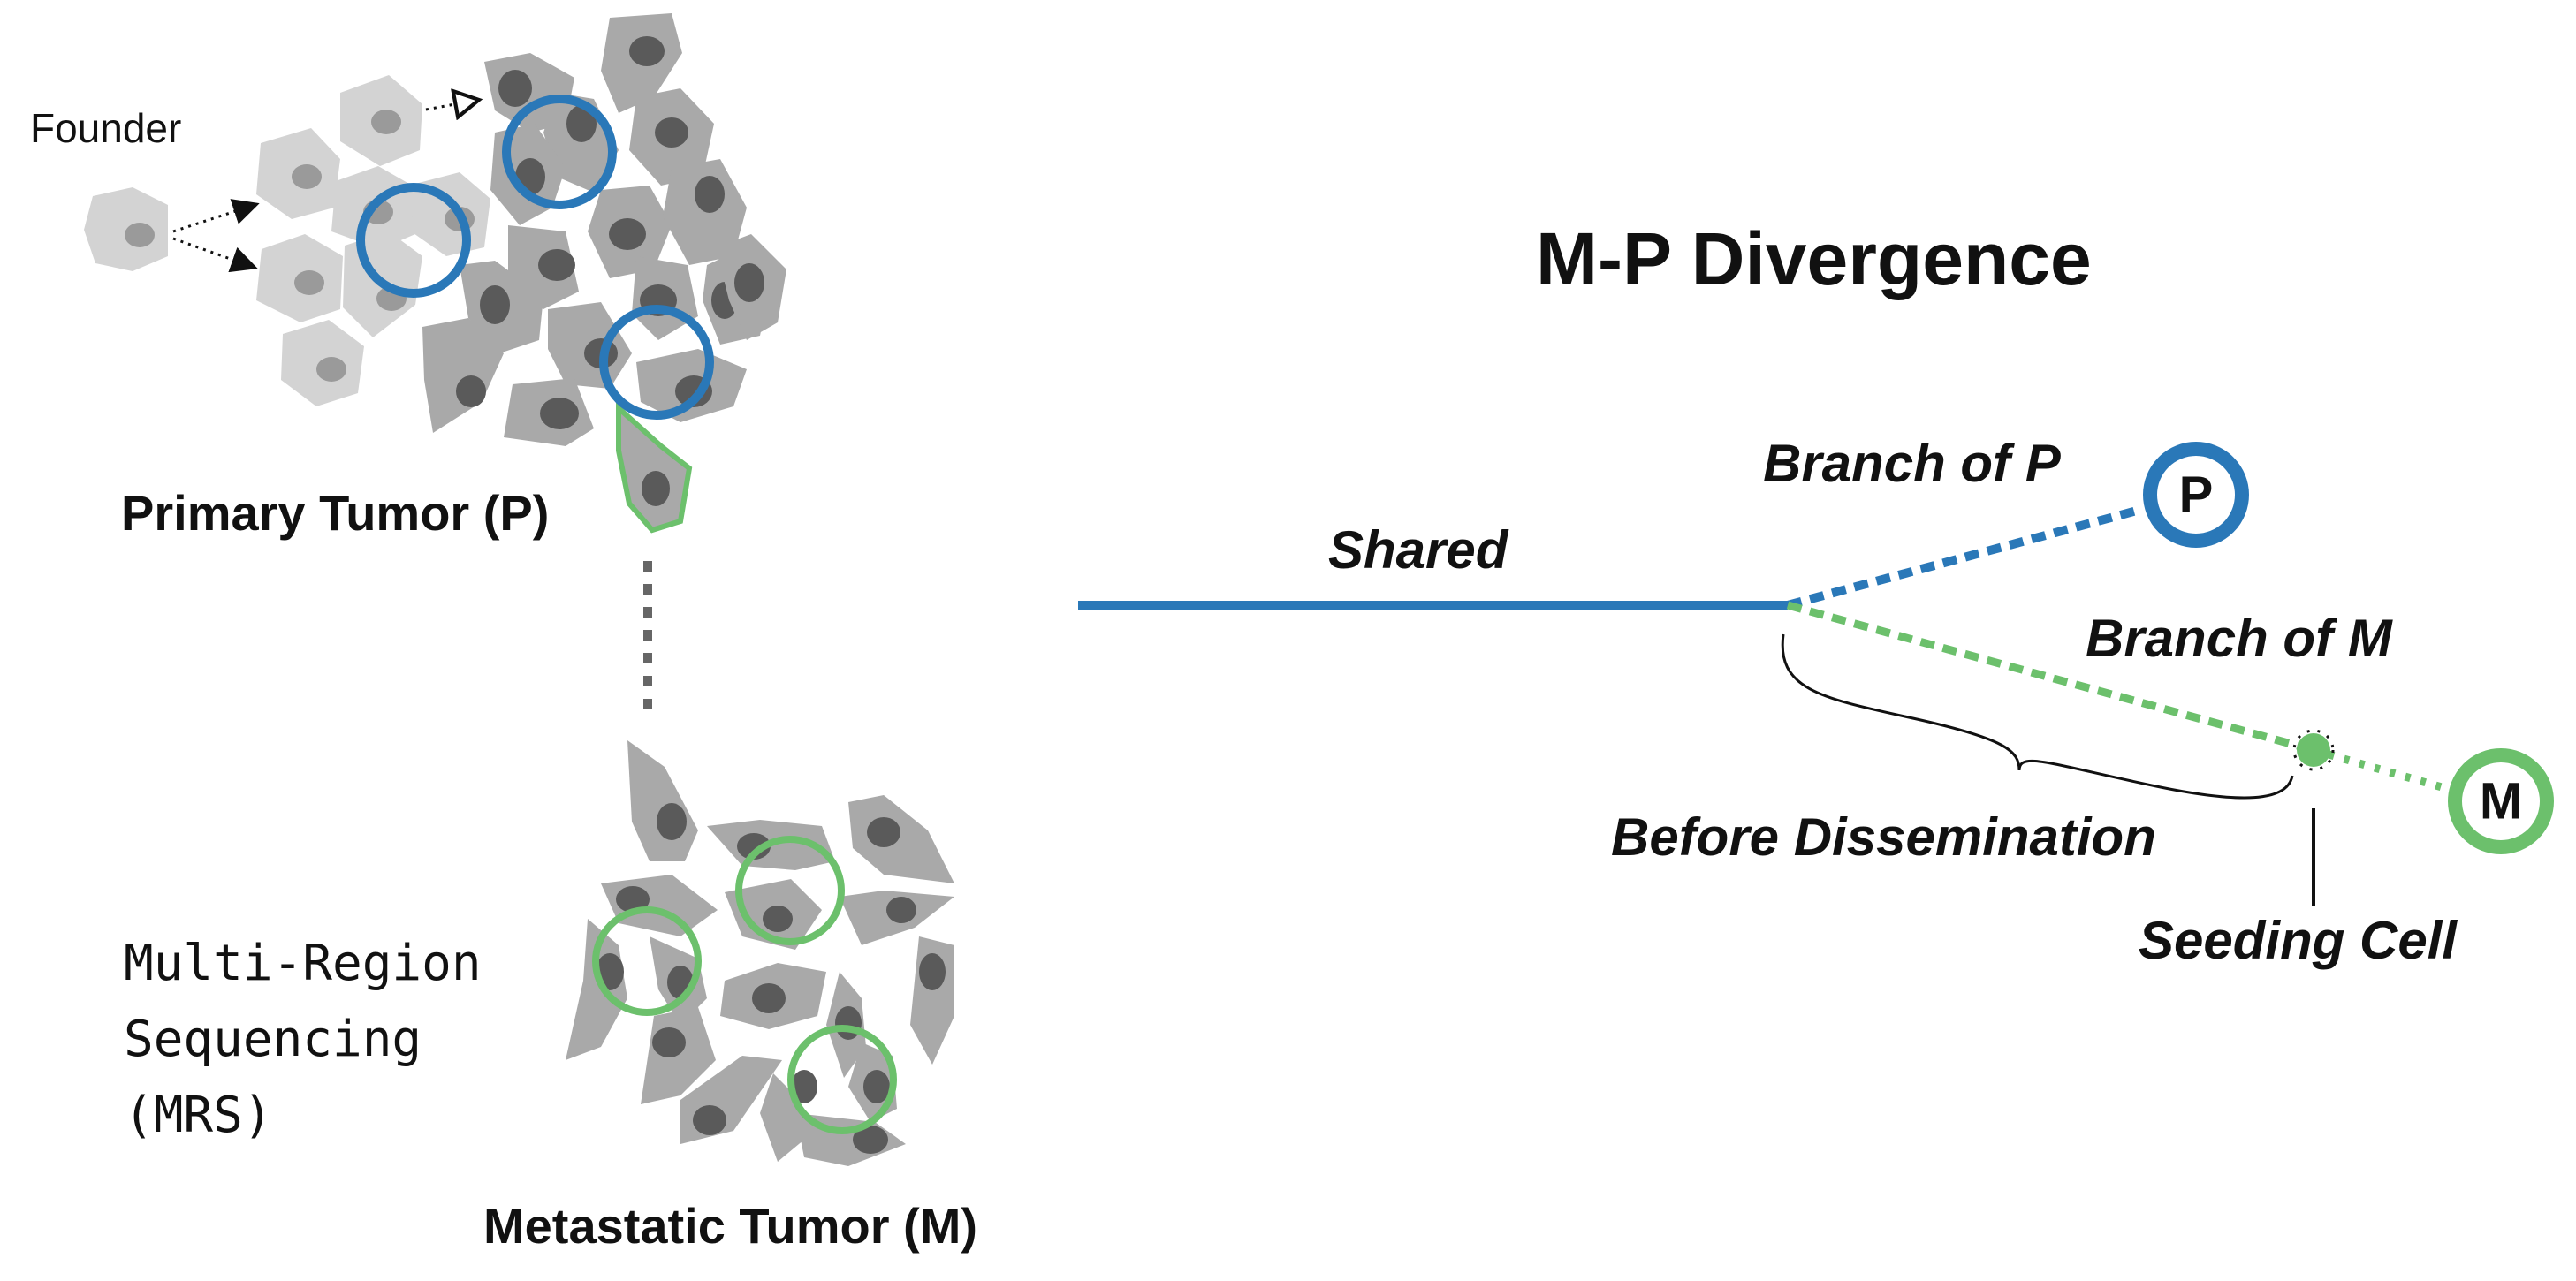  What do you see at coordinates (335, 513) in the screenshot?
I see `primary-tumor-label: Primary Tumor (P)` at bounding box center [335, 513].